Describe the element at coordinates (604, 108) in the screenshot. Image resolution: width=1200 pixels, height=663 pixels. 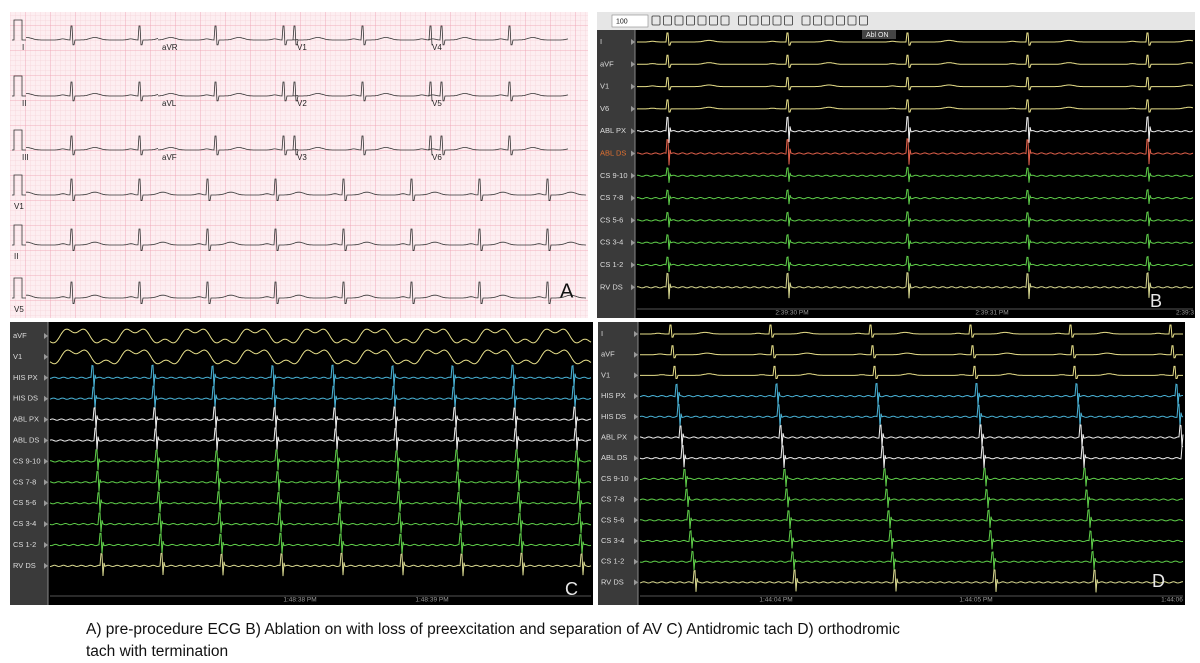
I see `channel-label: V6` at that location.